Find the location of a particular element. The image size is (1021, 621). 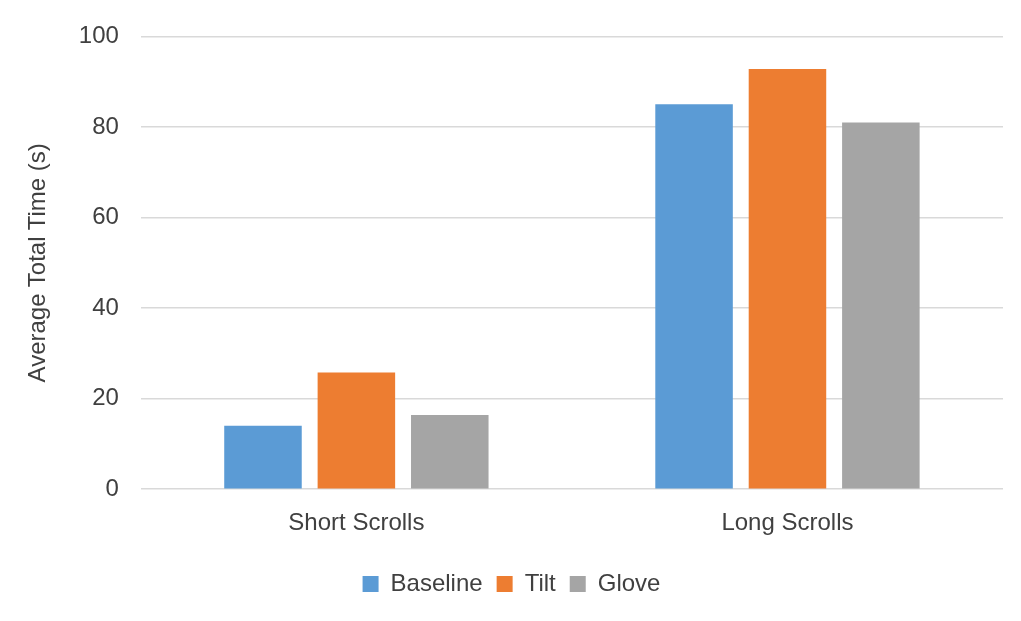

legend-label: Tilt is located at coordinates (540, 582).